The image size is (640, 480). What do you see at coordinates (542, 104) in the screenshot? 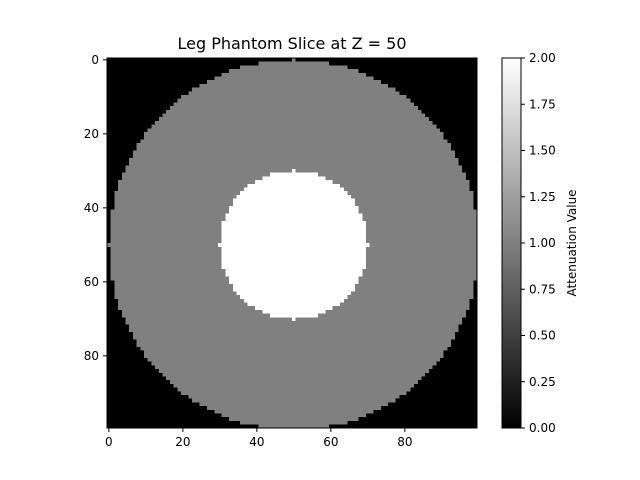
I see `colorbar-tick-label: 1.75` at bounding box center [542, 104].